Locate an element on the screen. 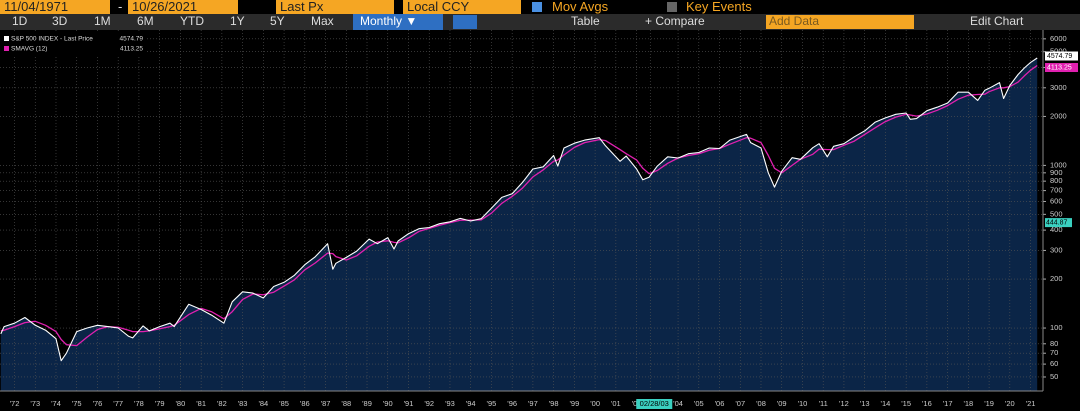  y-tick-label: 2000 is located at coordinates (1058, 115).